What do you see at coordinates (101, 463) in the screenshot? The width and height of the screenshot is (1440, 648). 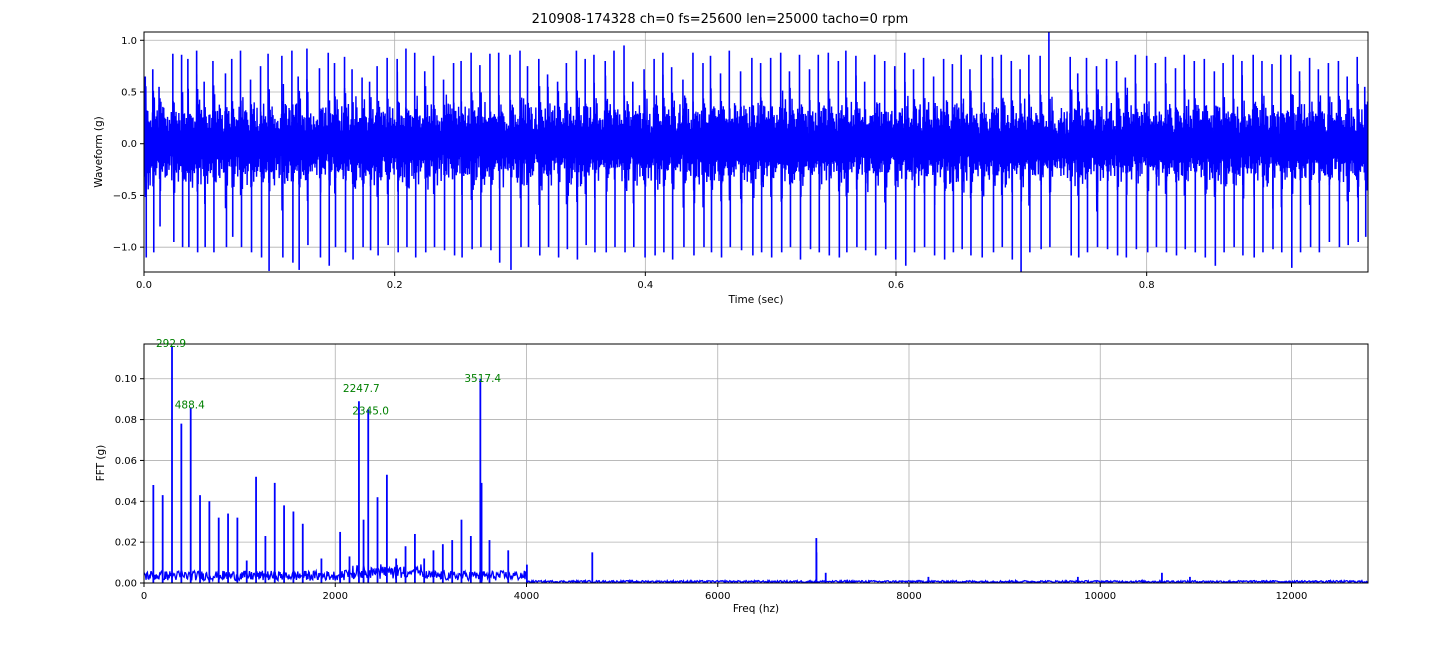 I see `fft-ylabel: FFT (g)` at bounding box center [101, 463].